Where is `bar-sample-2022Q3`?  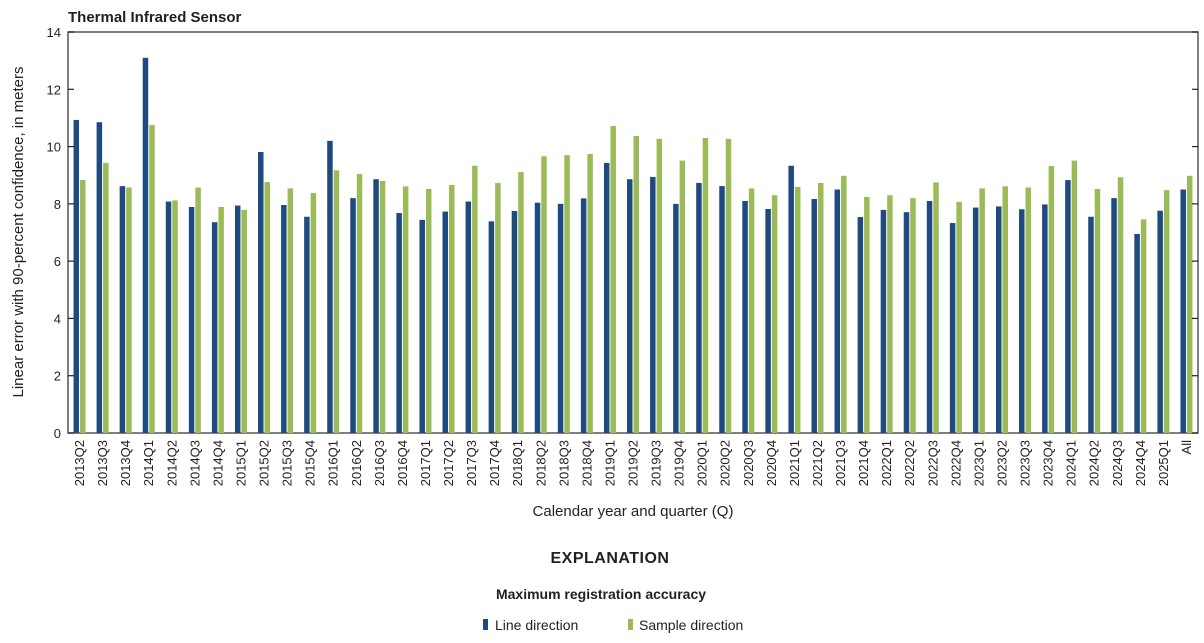
bar-sample-2022Q3 is located at coordinates (936, 307).